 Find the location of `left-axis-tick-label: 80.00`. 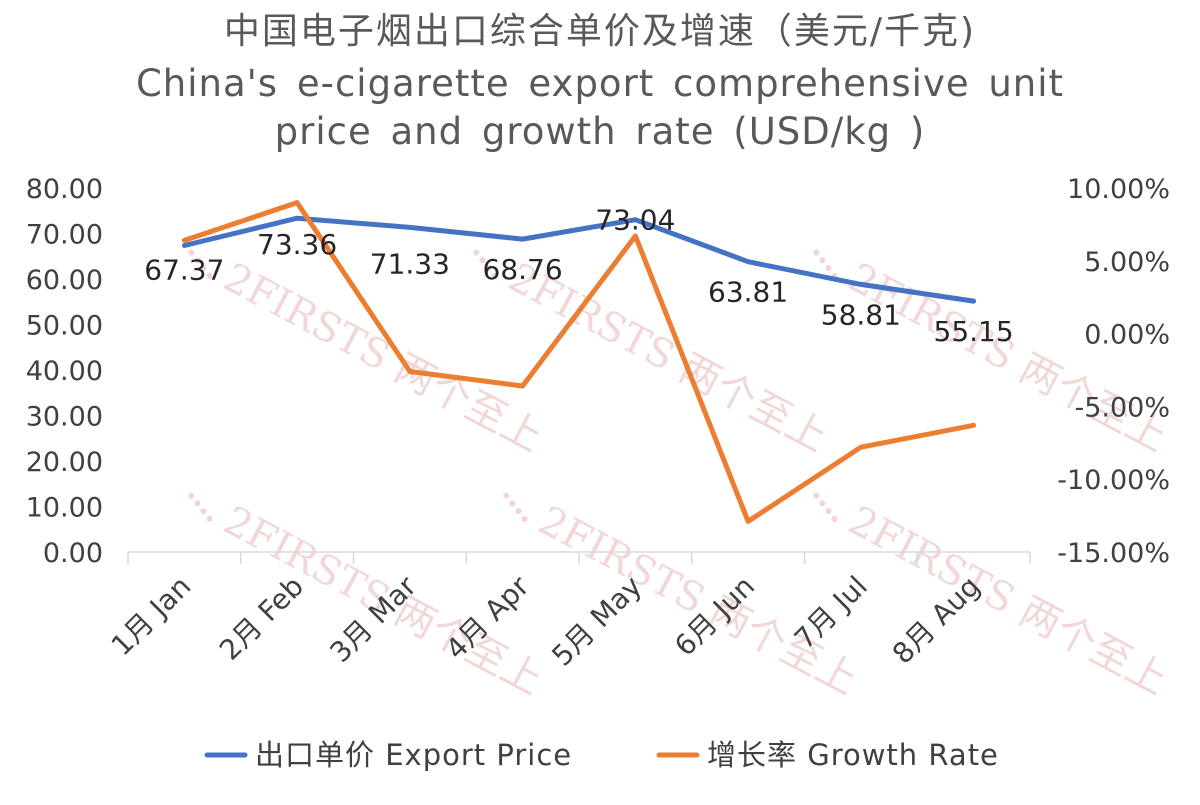

left-axis-tick-label: 80.00 is located at coordinates (64, 189).